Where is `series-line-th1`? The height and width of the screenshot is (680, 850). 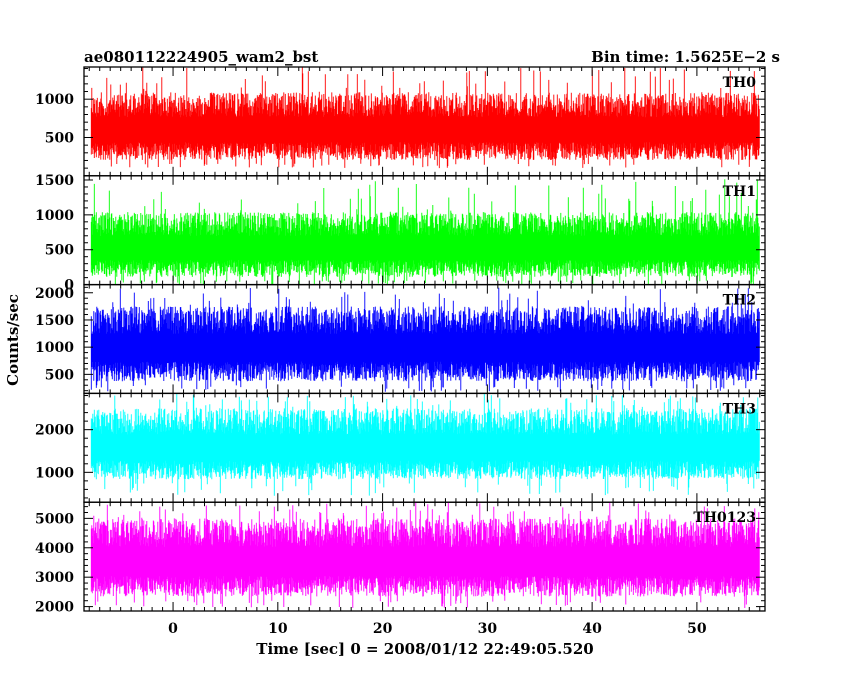
series-line-th1 is located at coordinates (425, 232).